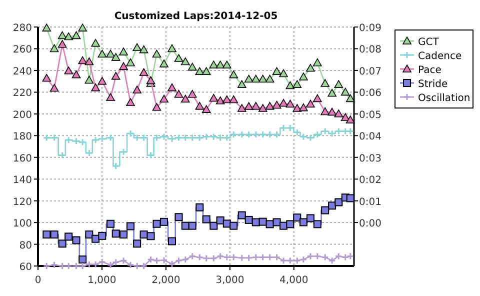 This screenshot has height=296, width=480. Describe the element at coordinates (429, 42) in the screenshot. I see `legend-label: GCT` at that location.